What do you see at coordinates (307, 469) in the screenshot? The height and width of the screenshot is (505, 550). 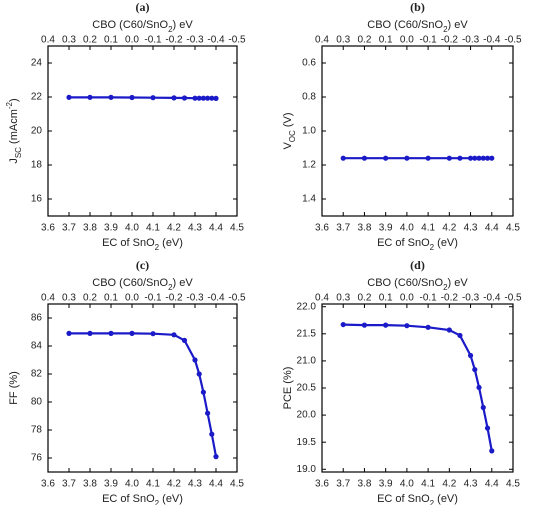 I see `y-tick-label: 19.0` at bounding box center [307, 469].